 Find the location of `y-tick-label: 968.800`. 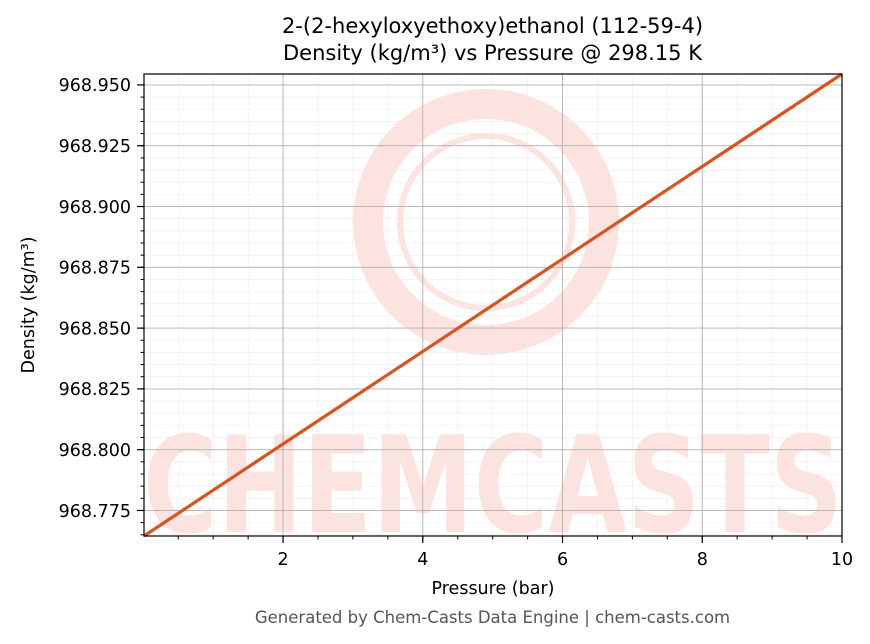

y-tick-label: 968.800 is located at coordinates (95, 451).